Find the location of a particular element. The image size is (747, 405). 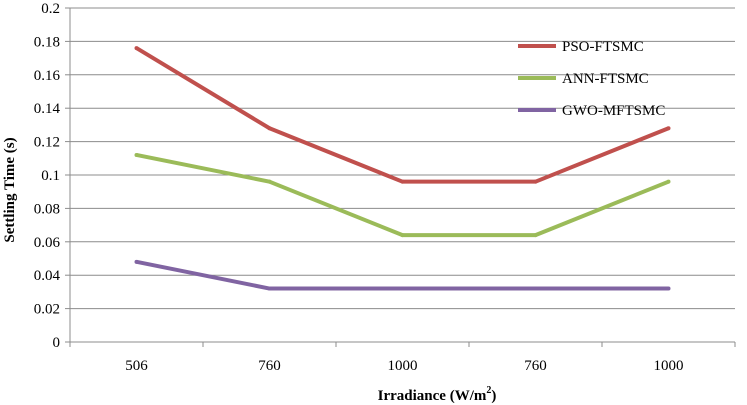

legend-label-ann-ftsmc: ANN-FTSMC is located at coordinates (605, 79).